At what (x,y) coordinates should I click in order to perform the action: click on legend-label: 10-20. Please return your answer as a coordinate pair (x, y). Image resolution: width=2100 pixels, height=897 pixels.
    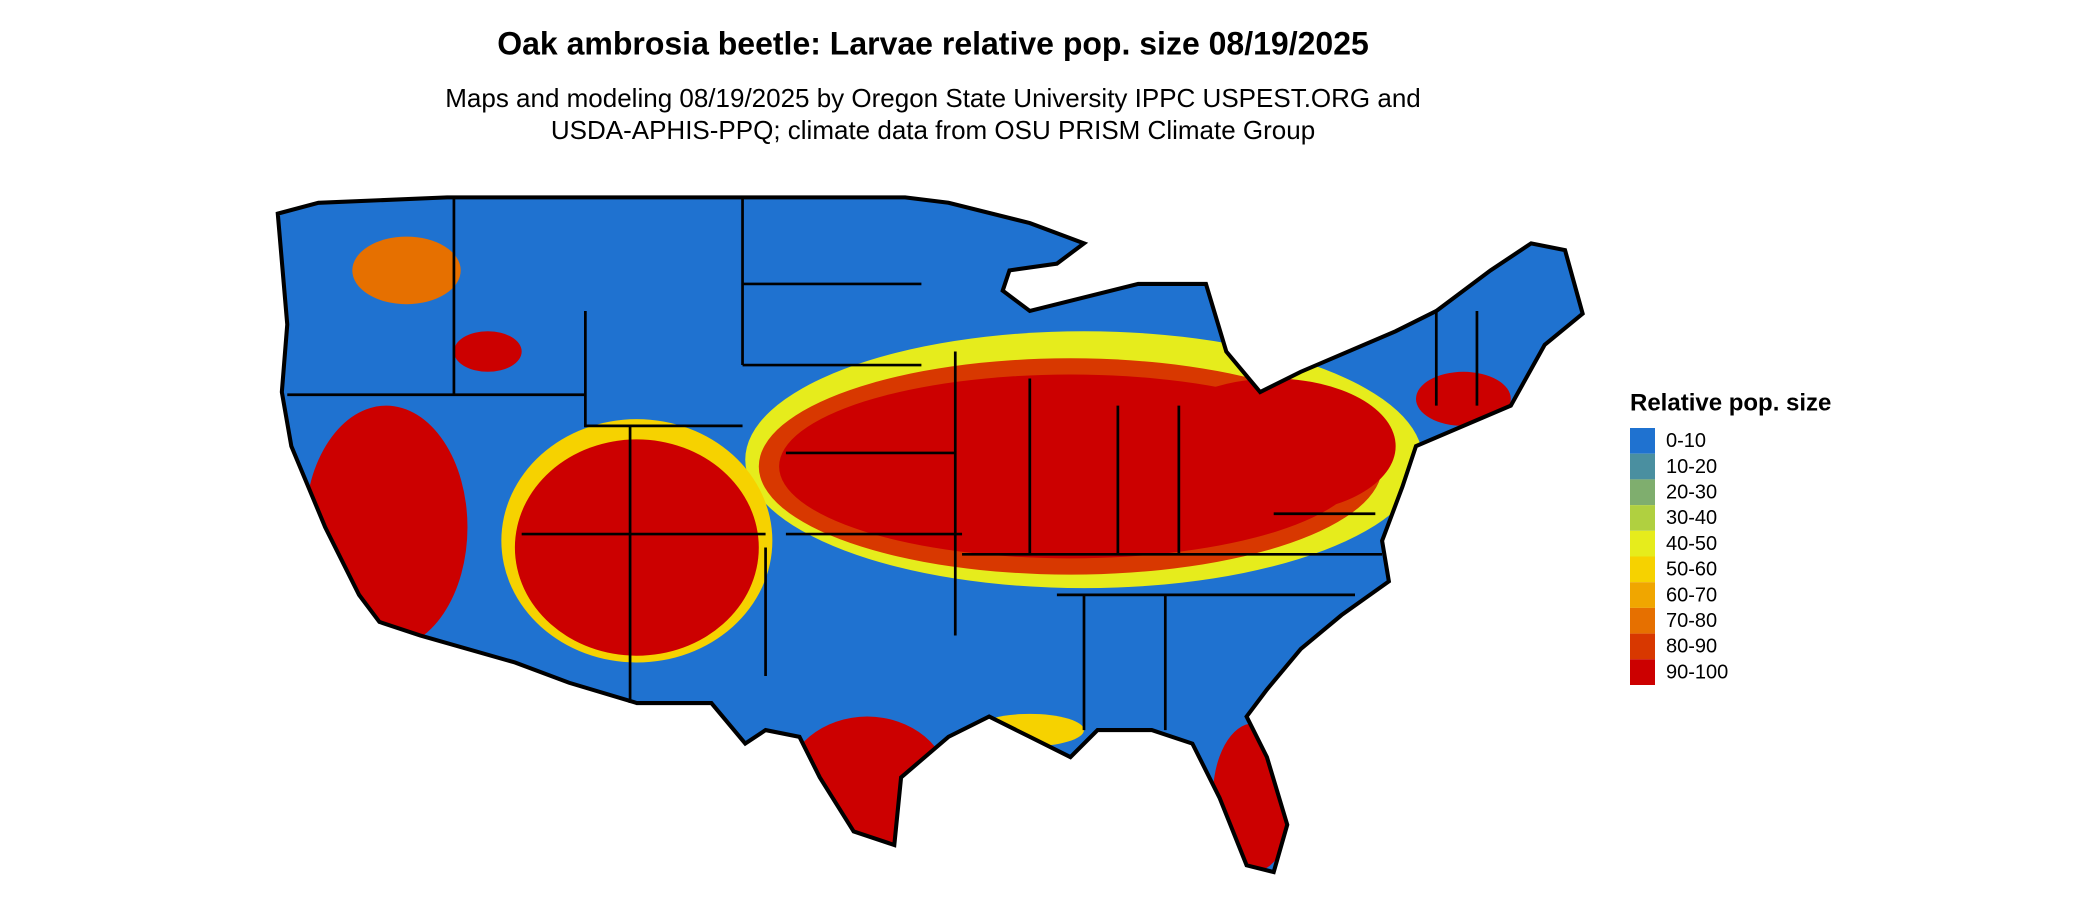
    Looking at the image, I should click on (1691, 467).